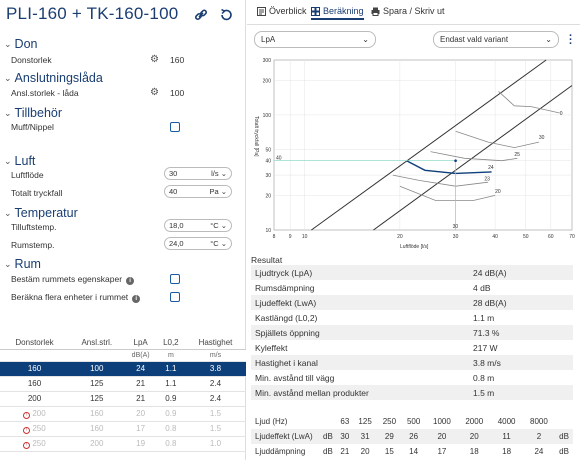 The image size is (580, 460). Describe the element at coordinates (97, 414) in the screenshot. I see `table-cell: 160` at that location.